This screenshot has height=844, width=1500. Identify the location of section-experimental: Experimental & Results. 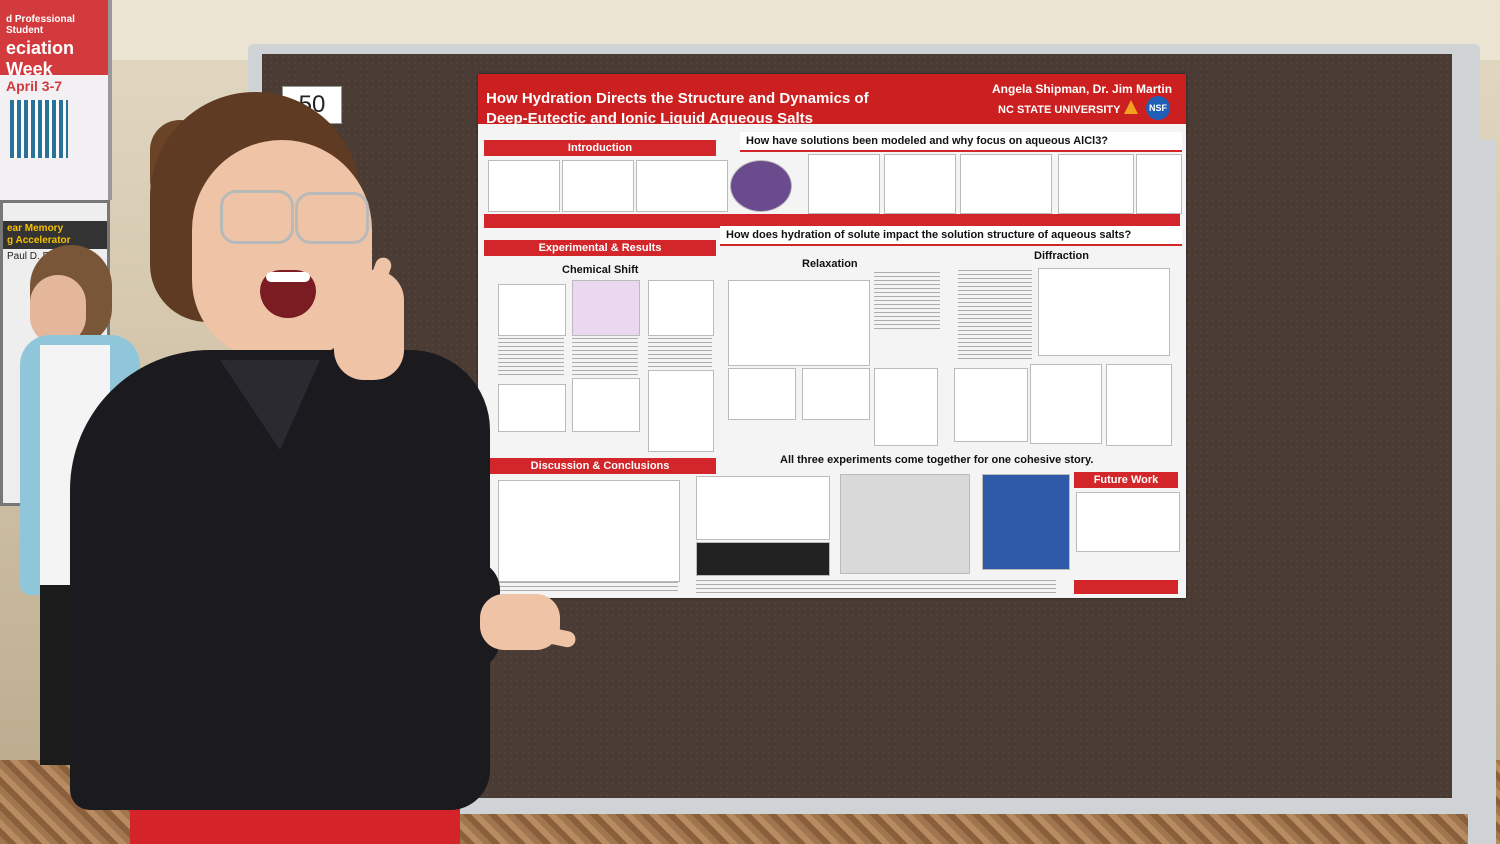
(600, 248).